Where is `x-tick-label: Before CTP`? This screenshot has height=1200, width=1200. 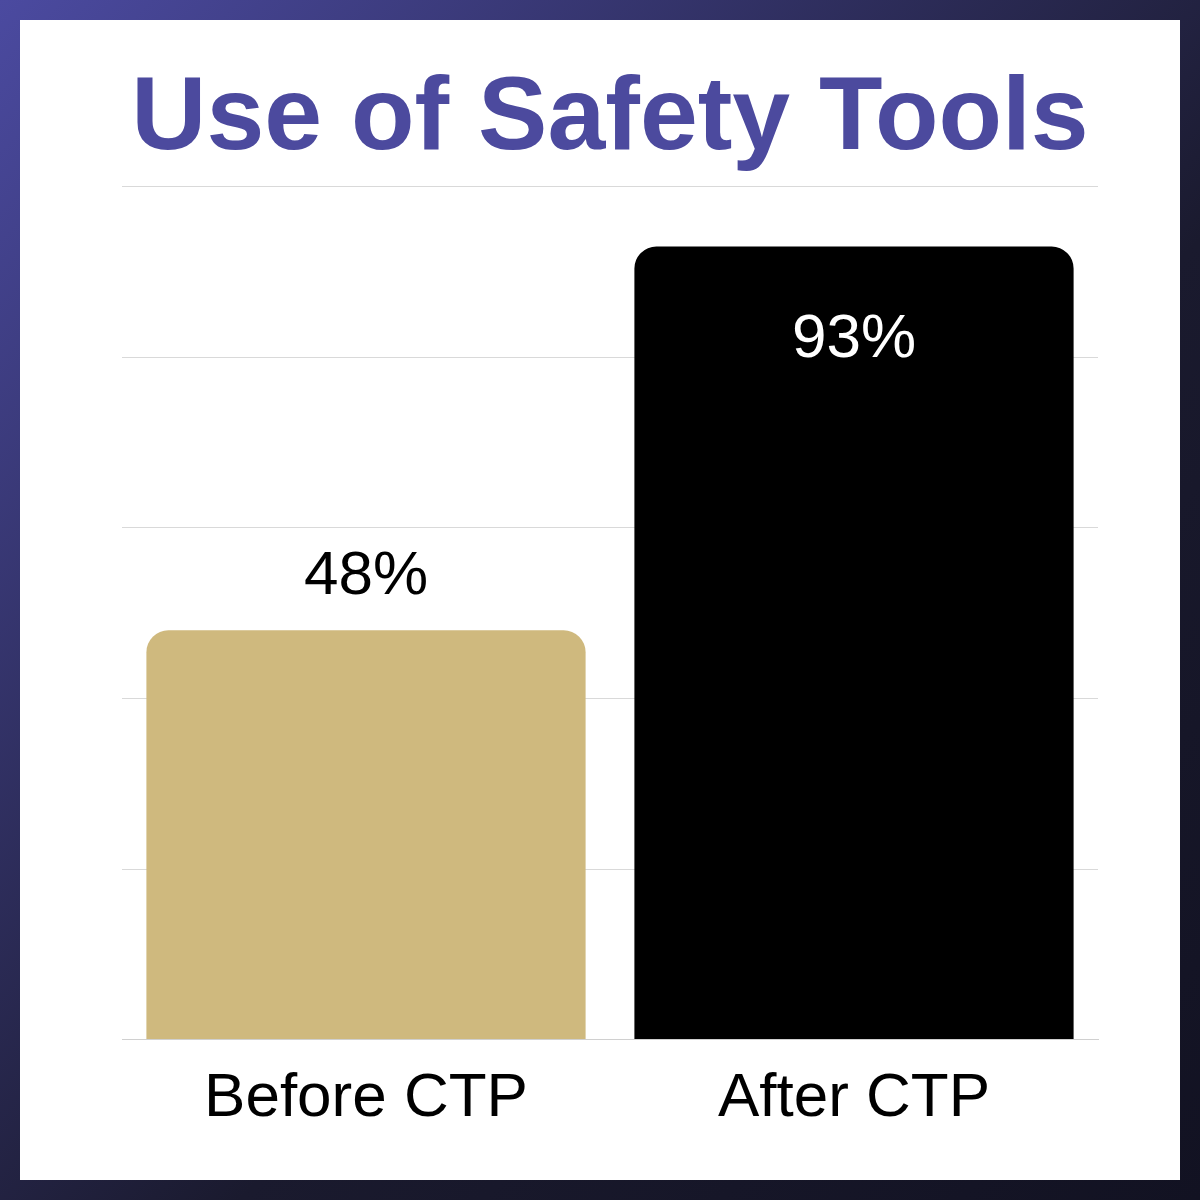
x-tick-label: Before CTP is located at coordinates (366, 1094).